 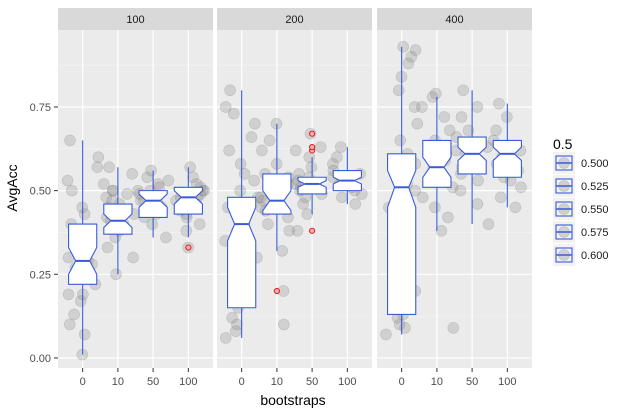 I want to click on legend-entry: 0.550, so click(x=581, y=209).